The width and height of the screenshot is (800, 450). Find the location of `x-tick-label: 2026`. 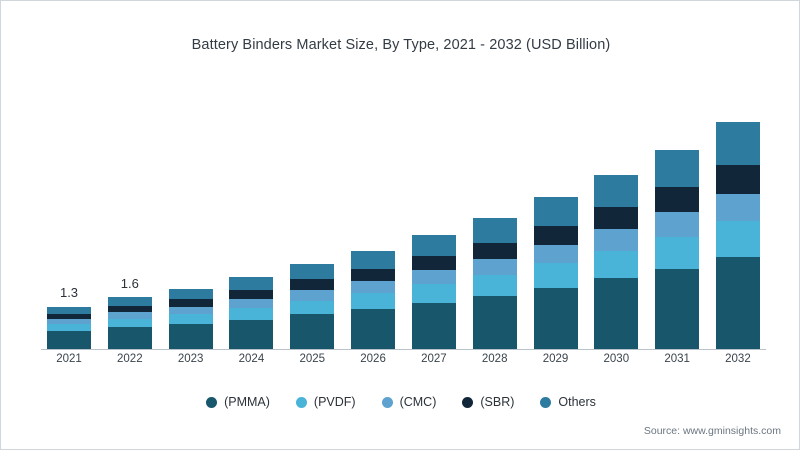

x-tick-label: 2026 is located at coordinates (373, 359).